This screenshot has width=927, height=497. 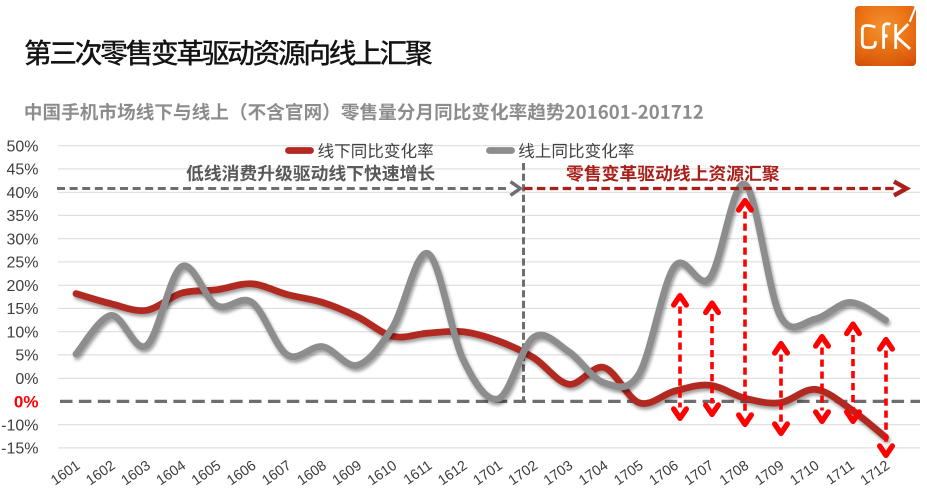 I want to click on svg-text: 20%, so click(x=22, y=286).